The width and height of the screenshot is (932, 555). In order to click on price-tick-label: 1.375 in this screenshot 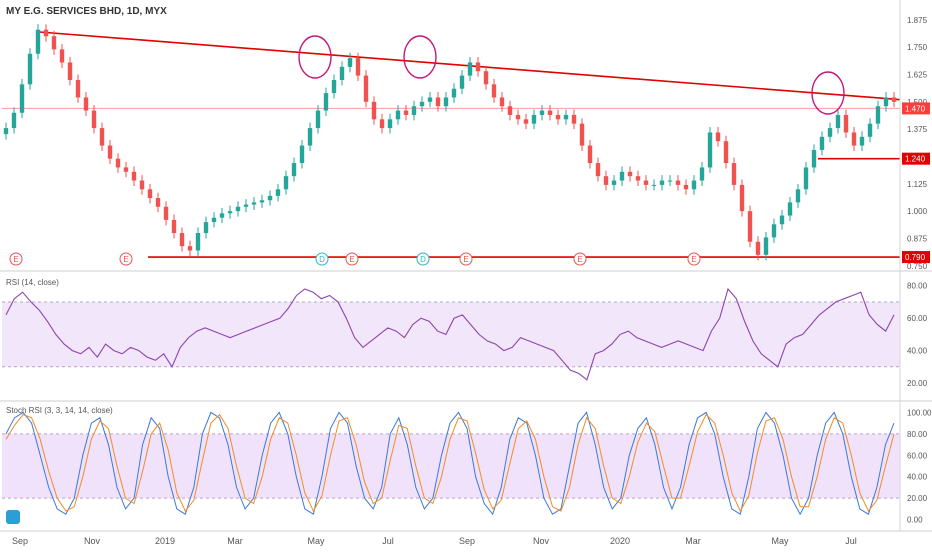, I will do `click(917, 129)`.